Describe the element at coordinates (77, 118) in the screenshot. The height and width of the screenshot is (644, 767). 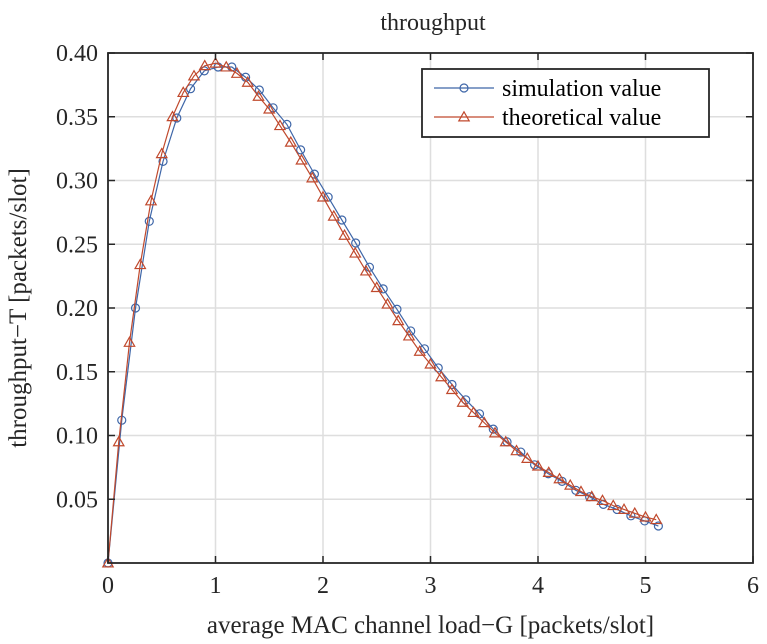
I see `y-tick-label: 0.35` at that location.